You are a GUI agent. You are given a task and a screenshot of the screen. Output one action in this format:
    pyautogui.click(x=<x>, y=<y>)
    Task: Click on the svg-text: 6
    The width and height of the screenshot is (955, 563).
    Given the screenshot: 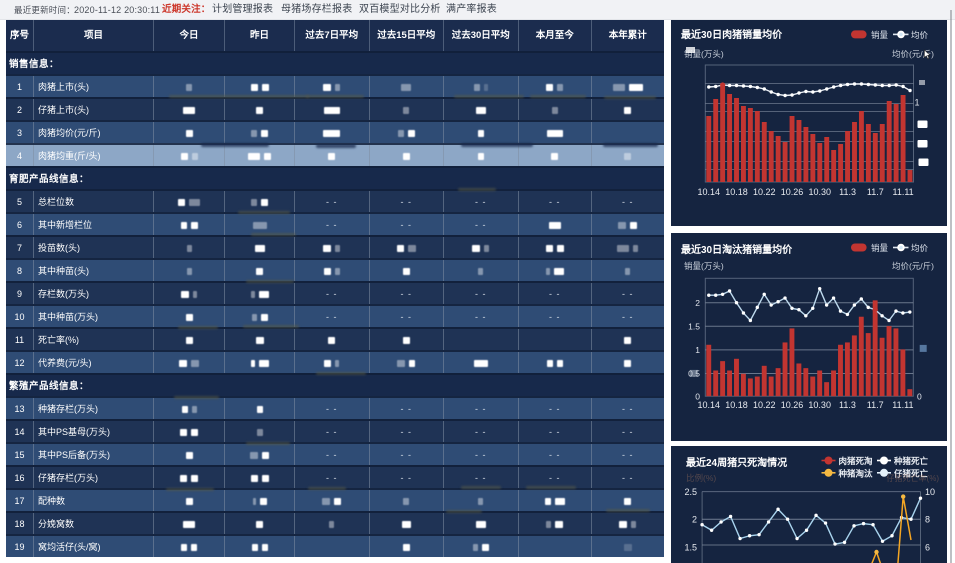 What is the action you would take?
    pyautogui.click(x=927, y=547)
    